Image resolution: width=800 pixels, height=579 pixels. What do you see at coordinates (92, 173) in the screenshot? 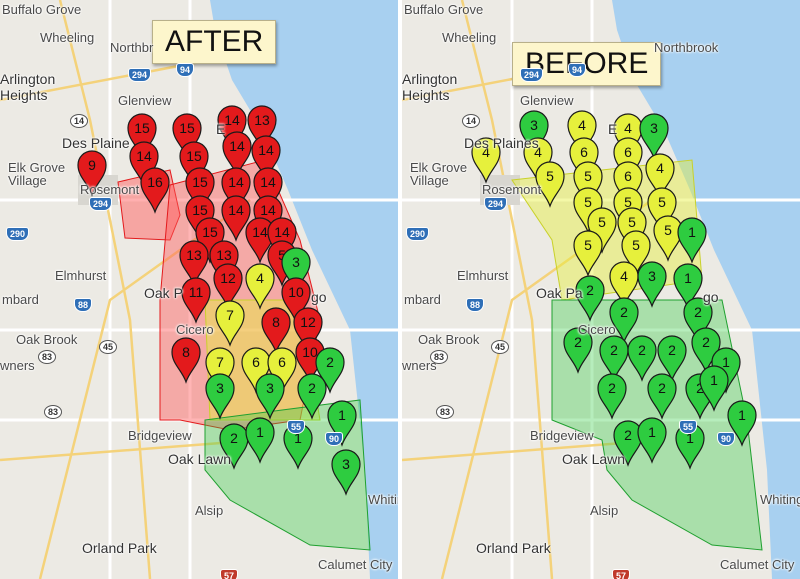
I see `marker-pin-red: 9` at bounding box center [92, 173].